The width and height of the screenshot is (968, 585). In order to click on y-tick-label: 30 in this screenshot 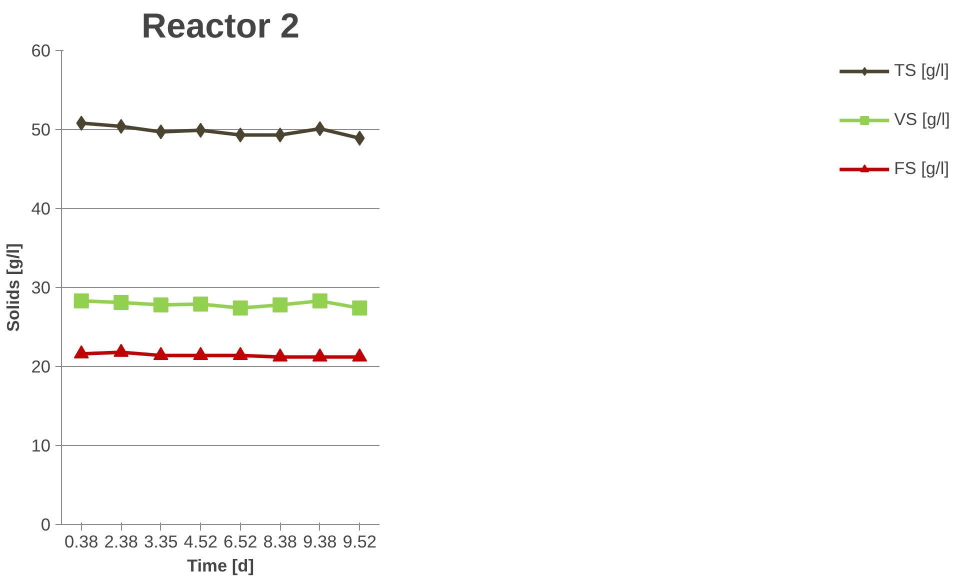, I will do `click(41, 288)`.